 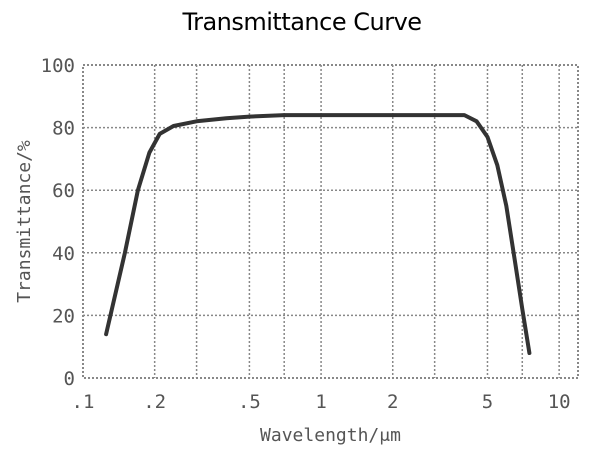 I want to click on x-tick-label: .2, so click(x=154, y=402).